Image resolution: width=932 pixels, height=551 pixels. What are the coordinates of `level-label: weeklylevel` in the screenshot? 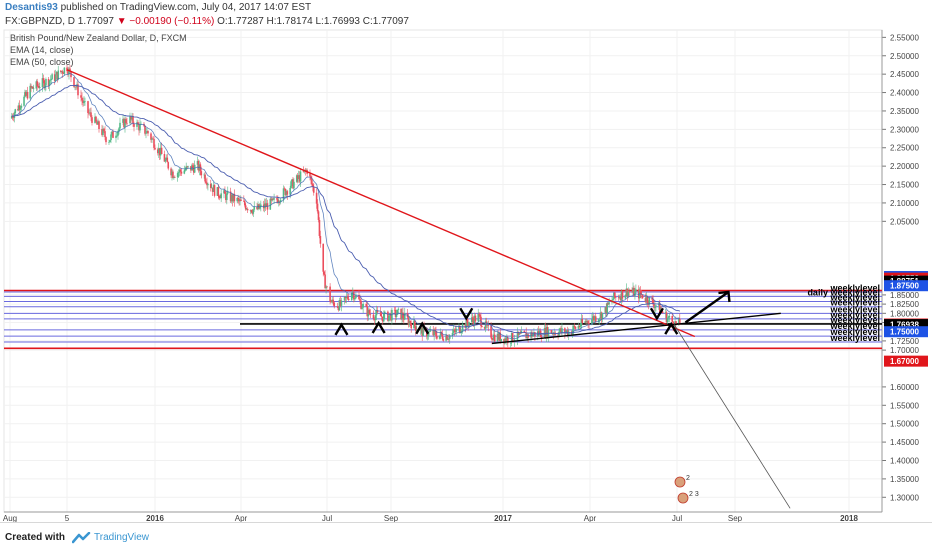 It's located at (854, 338).